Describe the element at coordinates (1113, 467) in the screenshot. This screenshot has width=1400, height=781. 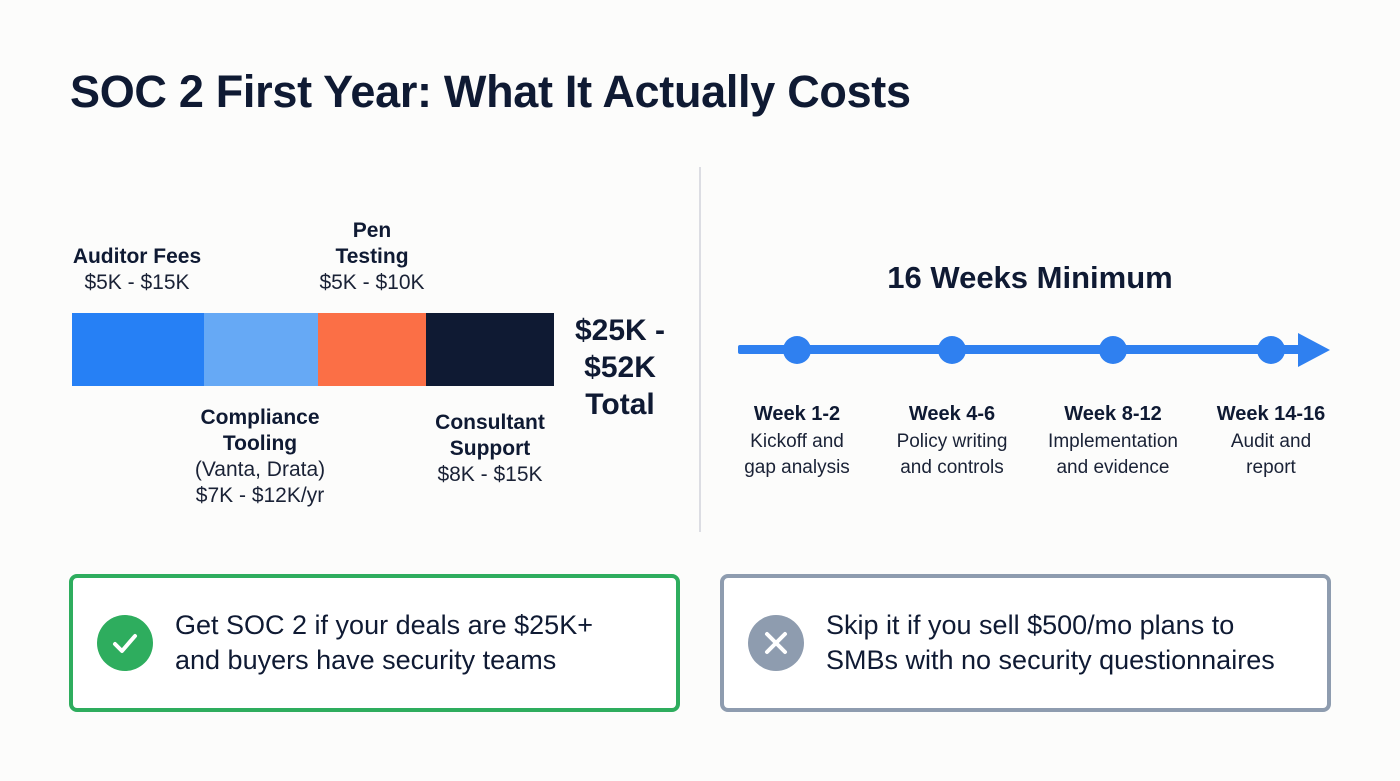
I see `stage-desc: and evidence` at that location.